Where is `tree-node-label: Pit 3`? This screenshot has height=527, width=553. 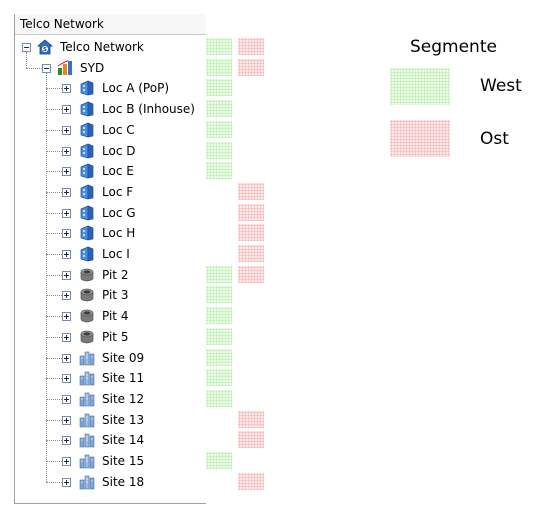 tree-node-label: Pit 3 is located at coordinates (115, 295).